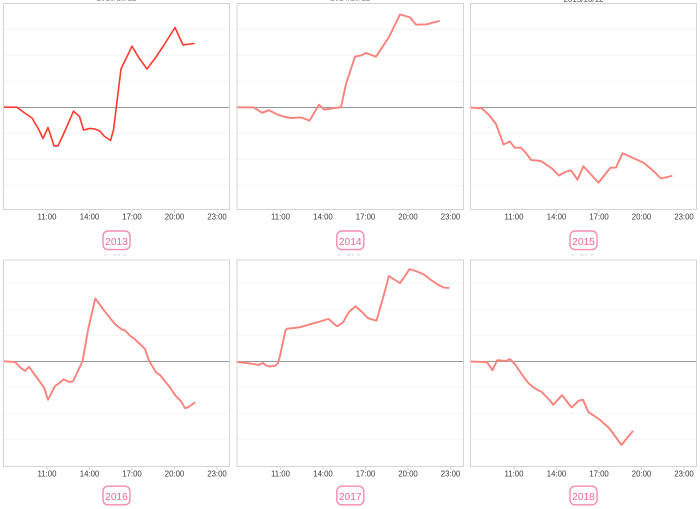 The height and width of the screenshot is (509, 700). I want to click on svg-text: 2017, so click(350, 497).